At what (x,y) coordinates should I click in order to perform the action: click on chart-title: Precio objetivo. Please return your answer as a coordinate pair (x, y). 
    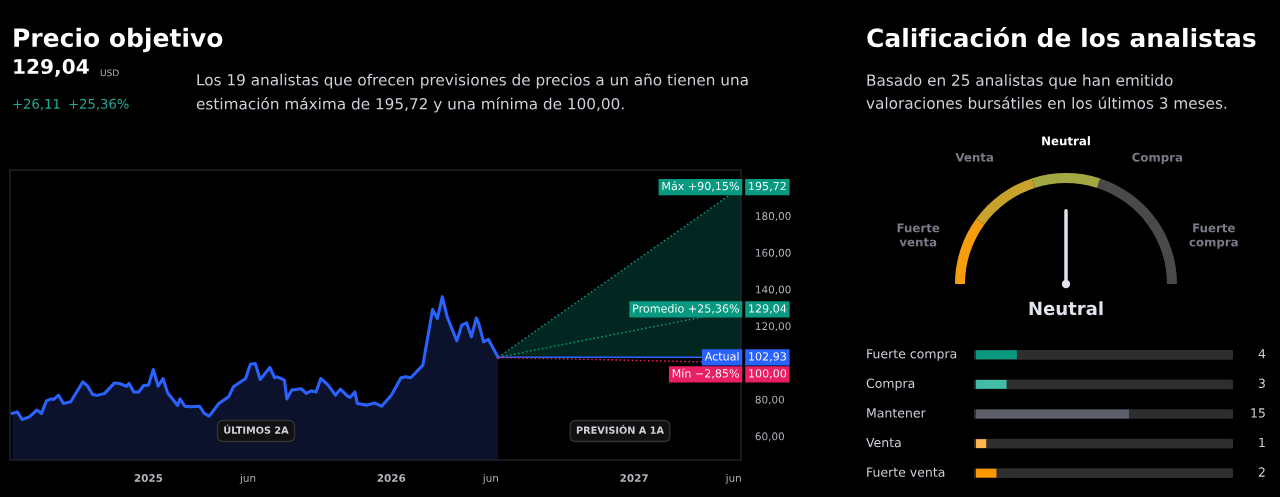
    Looking at the image, I should click on (118, 40).